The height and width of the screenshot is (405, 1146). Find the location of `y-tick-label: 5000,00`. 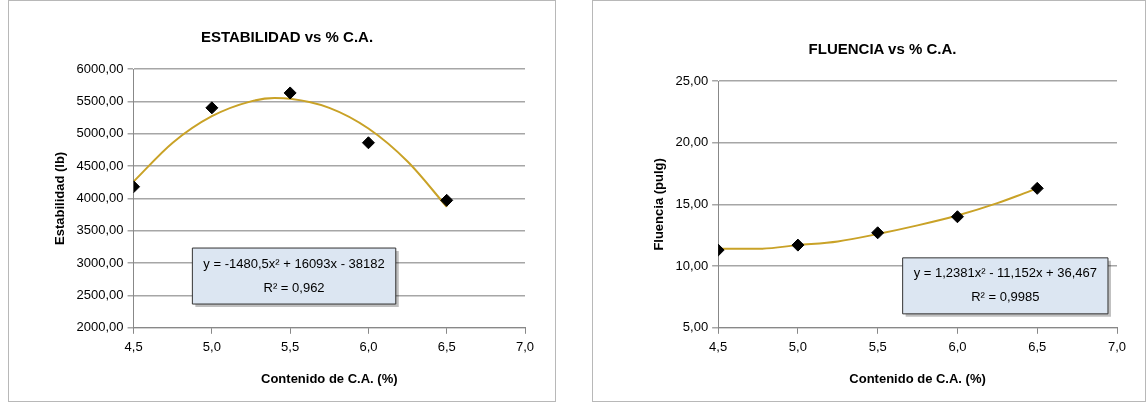

y-tick-label: 5000,00 is located at coordinates (100, 133).